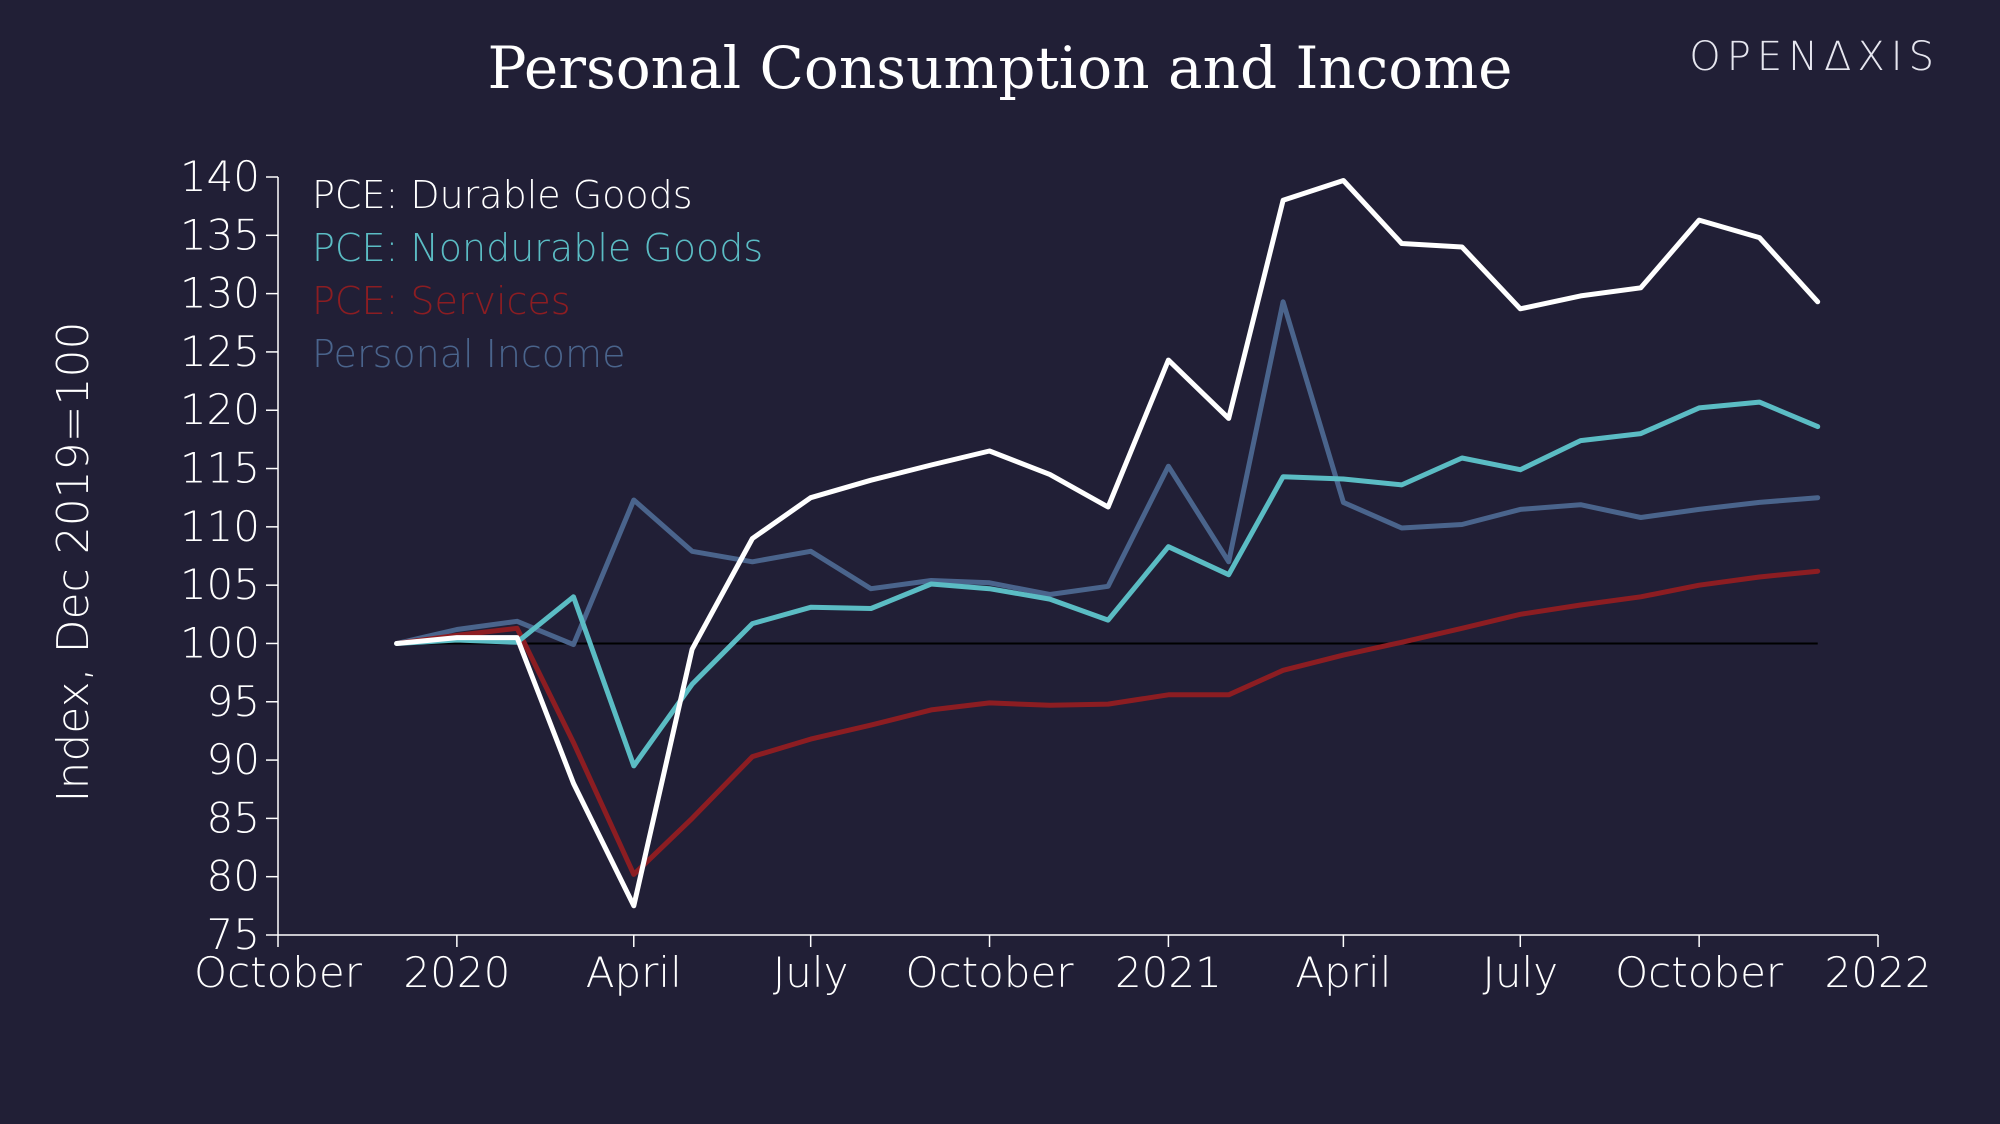  I want to click on y-tick-label: 85, so click(233, 817).